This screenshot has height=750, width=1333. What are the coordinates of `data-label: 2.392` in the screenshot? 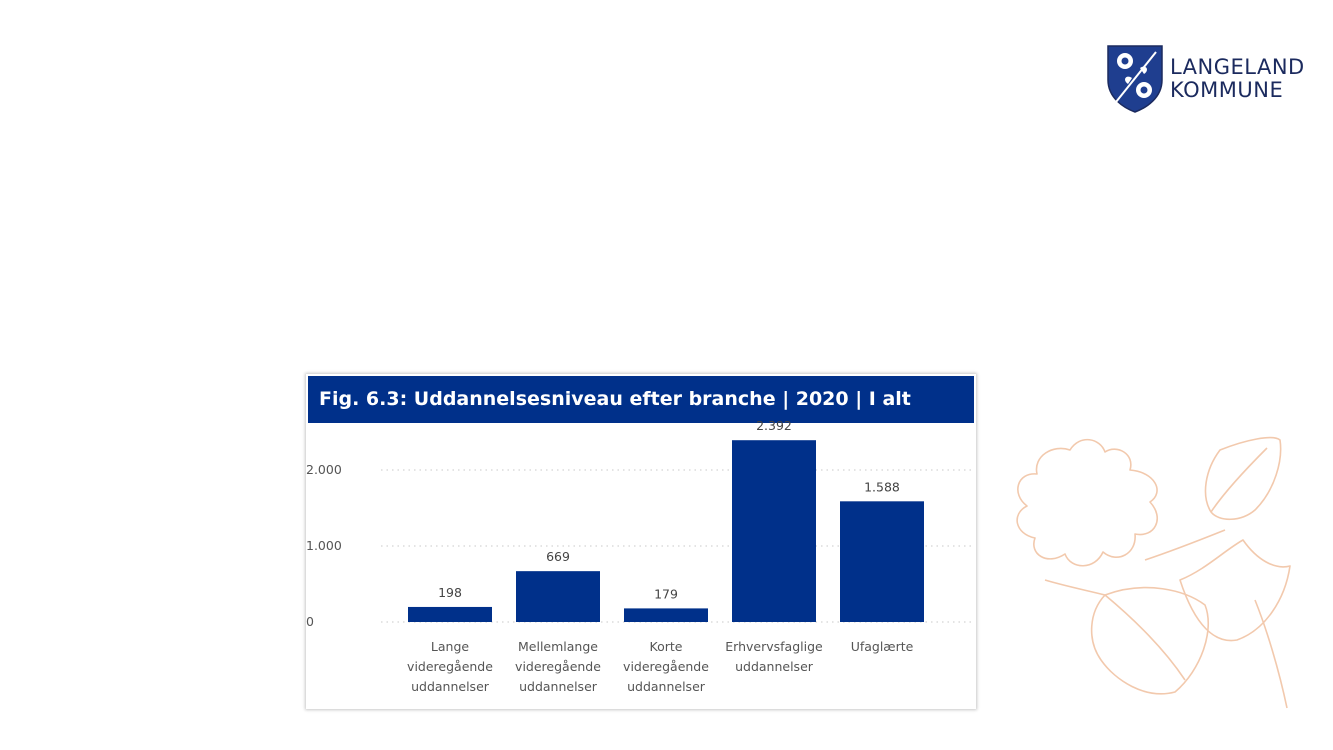 It's located at (774, 425).